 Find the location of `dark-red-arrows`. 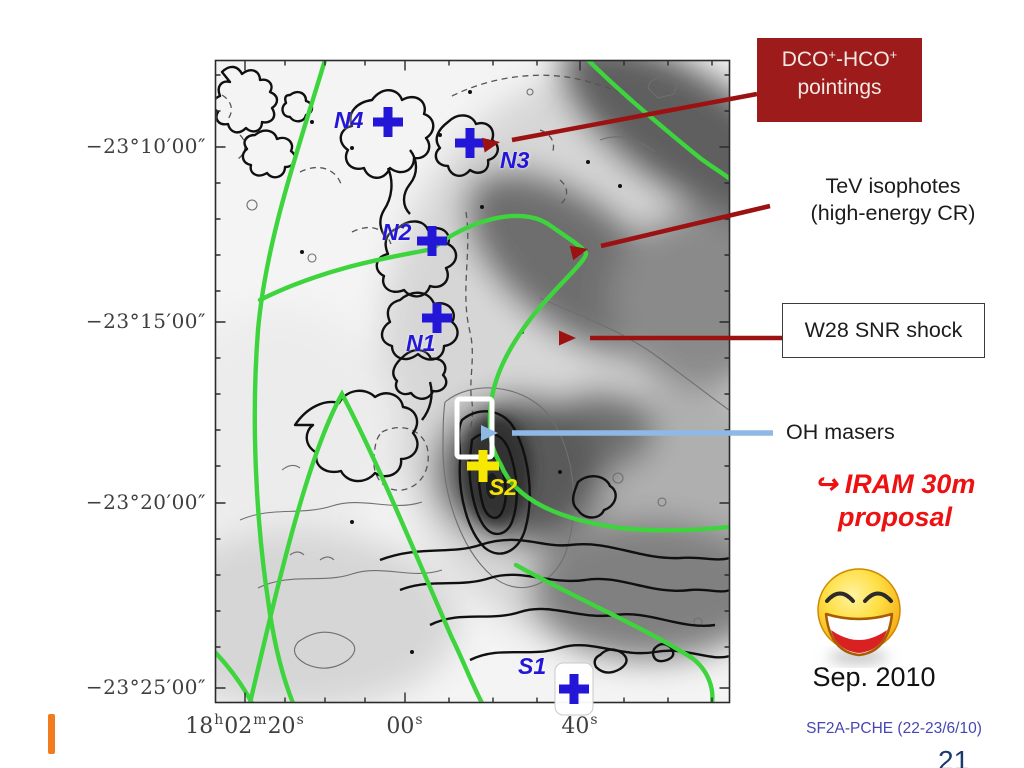

dark-red-arrows is located at coordinates (647, 216).